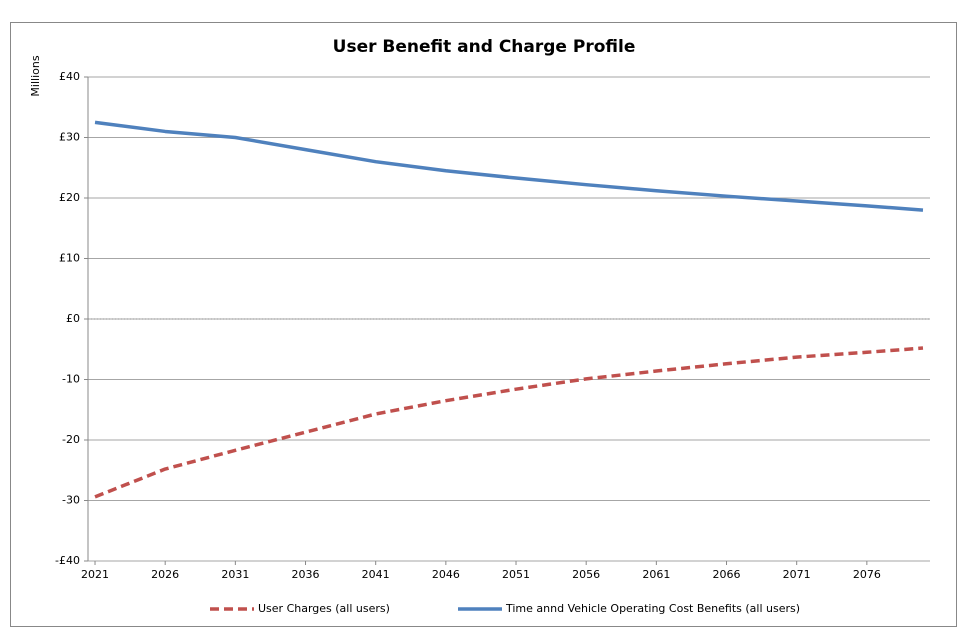 The height and width of the screenshot is (628, 960). What do you see at coordinates (306, 574) in the screenshot?
I see `x-tick-label: 2036` at bounding box center [306, 574].